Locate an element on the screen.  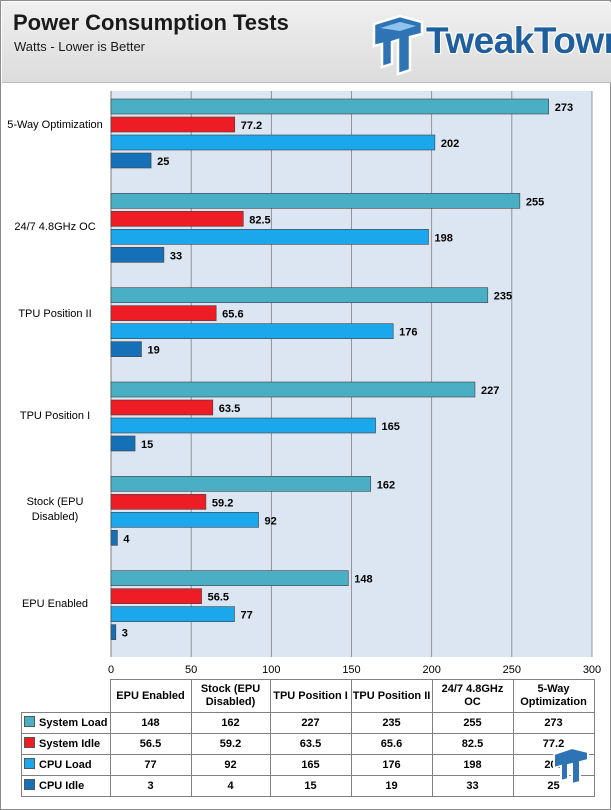
table-row-header: CPU Idle is located at coordinates (66, 786).